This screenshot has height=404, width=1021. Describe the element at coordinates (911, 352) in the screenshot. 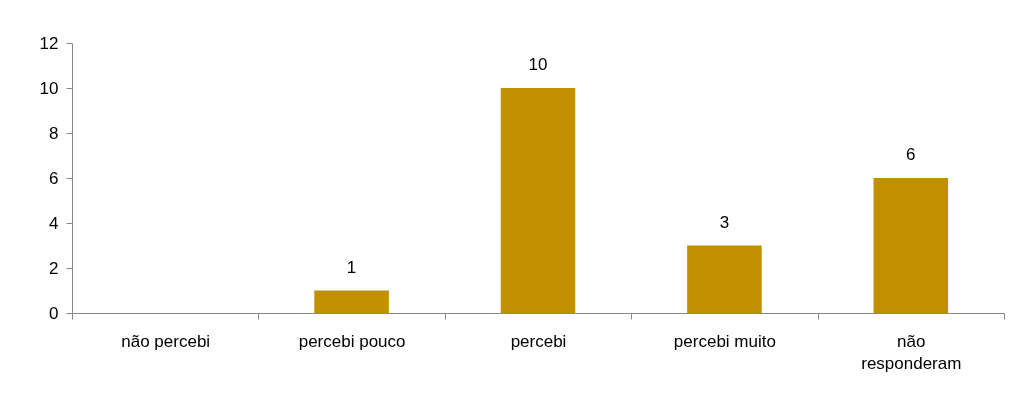

I see `x-tick-label: não responderam` at that location.